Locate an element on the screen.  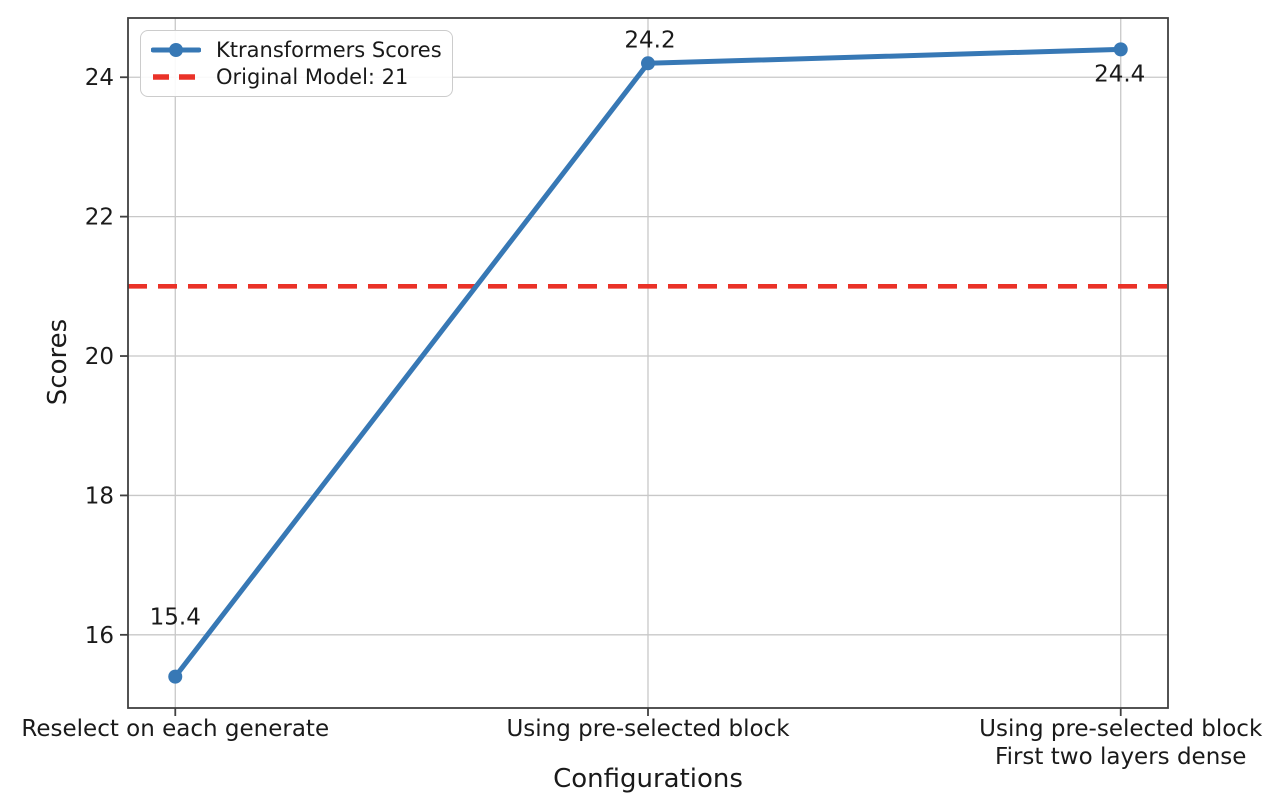
y-tick-label: 16 is located at coordinates (99, 636).